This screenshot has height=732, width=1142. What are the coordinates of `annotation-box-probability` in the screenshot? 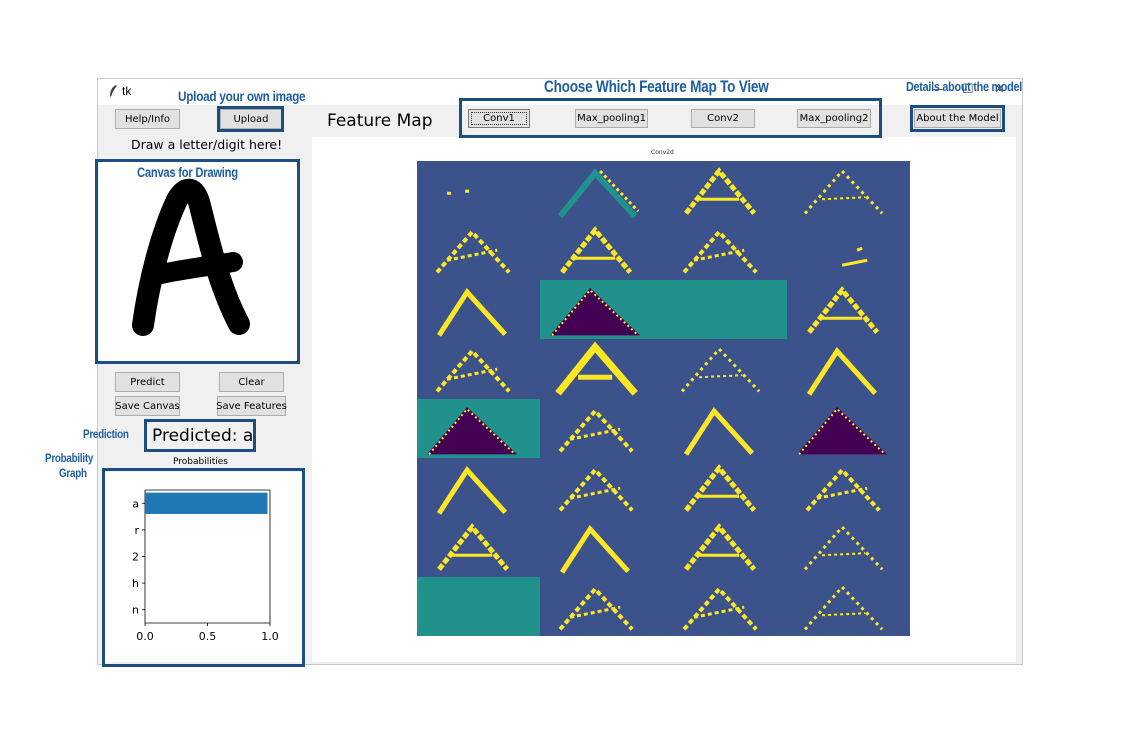 It's located at (203, 567).